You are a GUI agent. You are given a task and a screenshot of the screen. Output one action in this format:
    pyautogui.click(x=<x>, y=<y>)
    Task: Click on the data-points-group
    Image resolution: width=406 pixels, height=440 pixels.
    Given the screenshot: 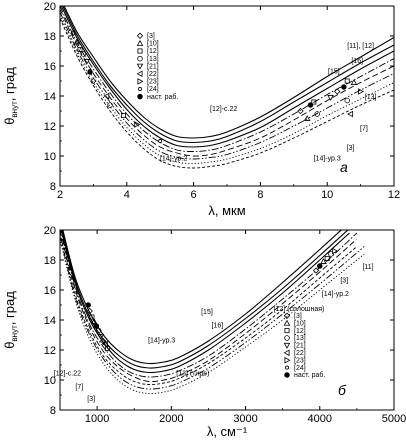 What is the action you would take?
    pyautogui.click(x=212, y=299)
    